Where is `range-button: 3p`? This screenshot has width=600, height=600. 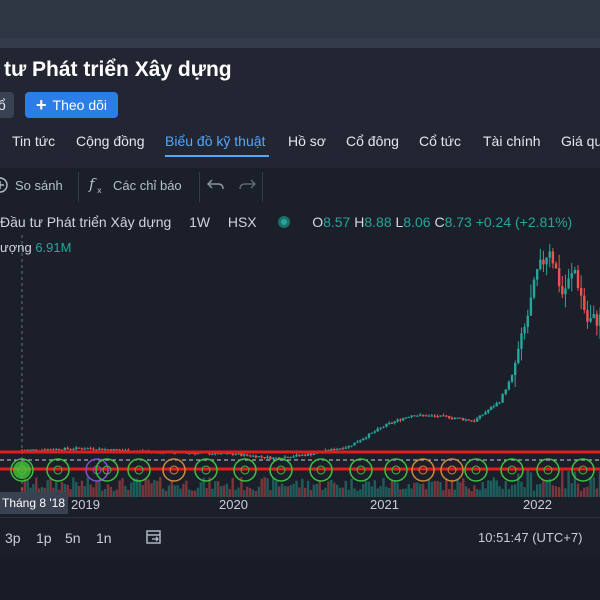
range-button: 3p is located at coordinates (13, 538).